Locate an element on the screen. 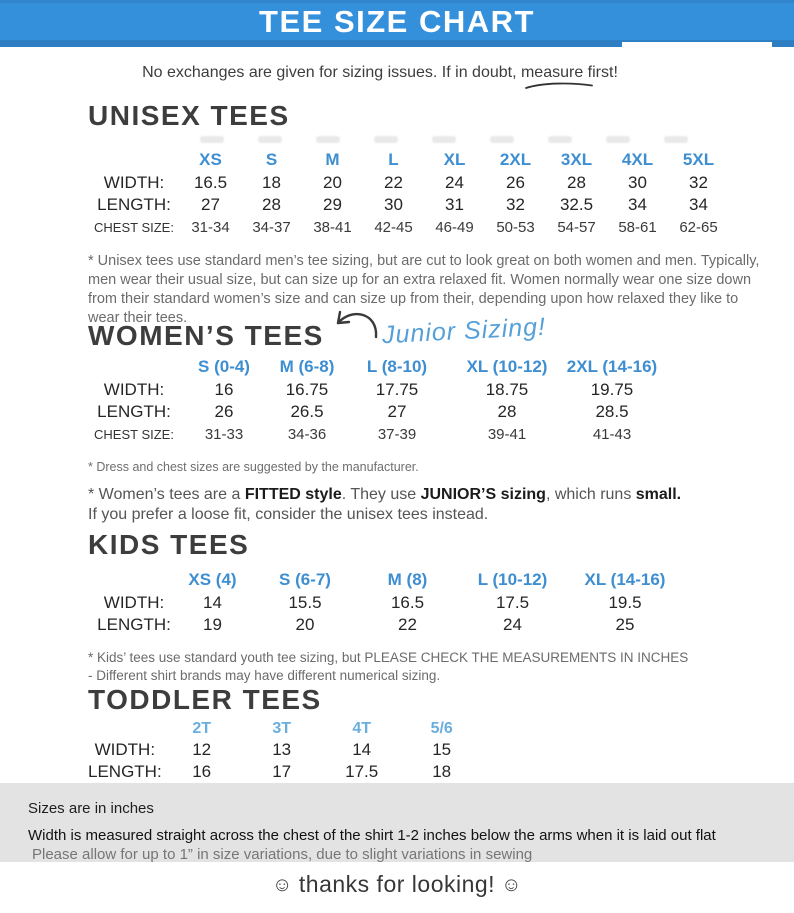 This screenshot has width=794, height=913. size-value: 13 is located at coordinates (282, 749).